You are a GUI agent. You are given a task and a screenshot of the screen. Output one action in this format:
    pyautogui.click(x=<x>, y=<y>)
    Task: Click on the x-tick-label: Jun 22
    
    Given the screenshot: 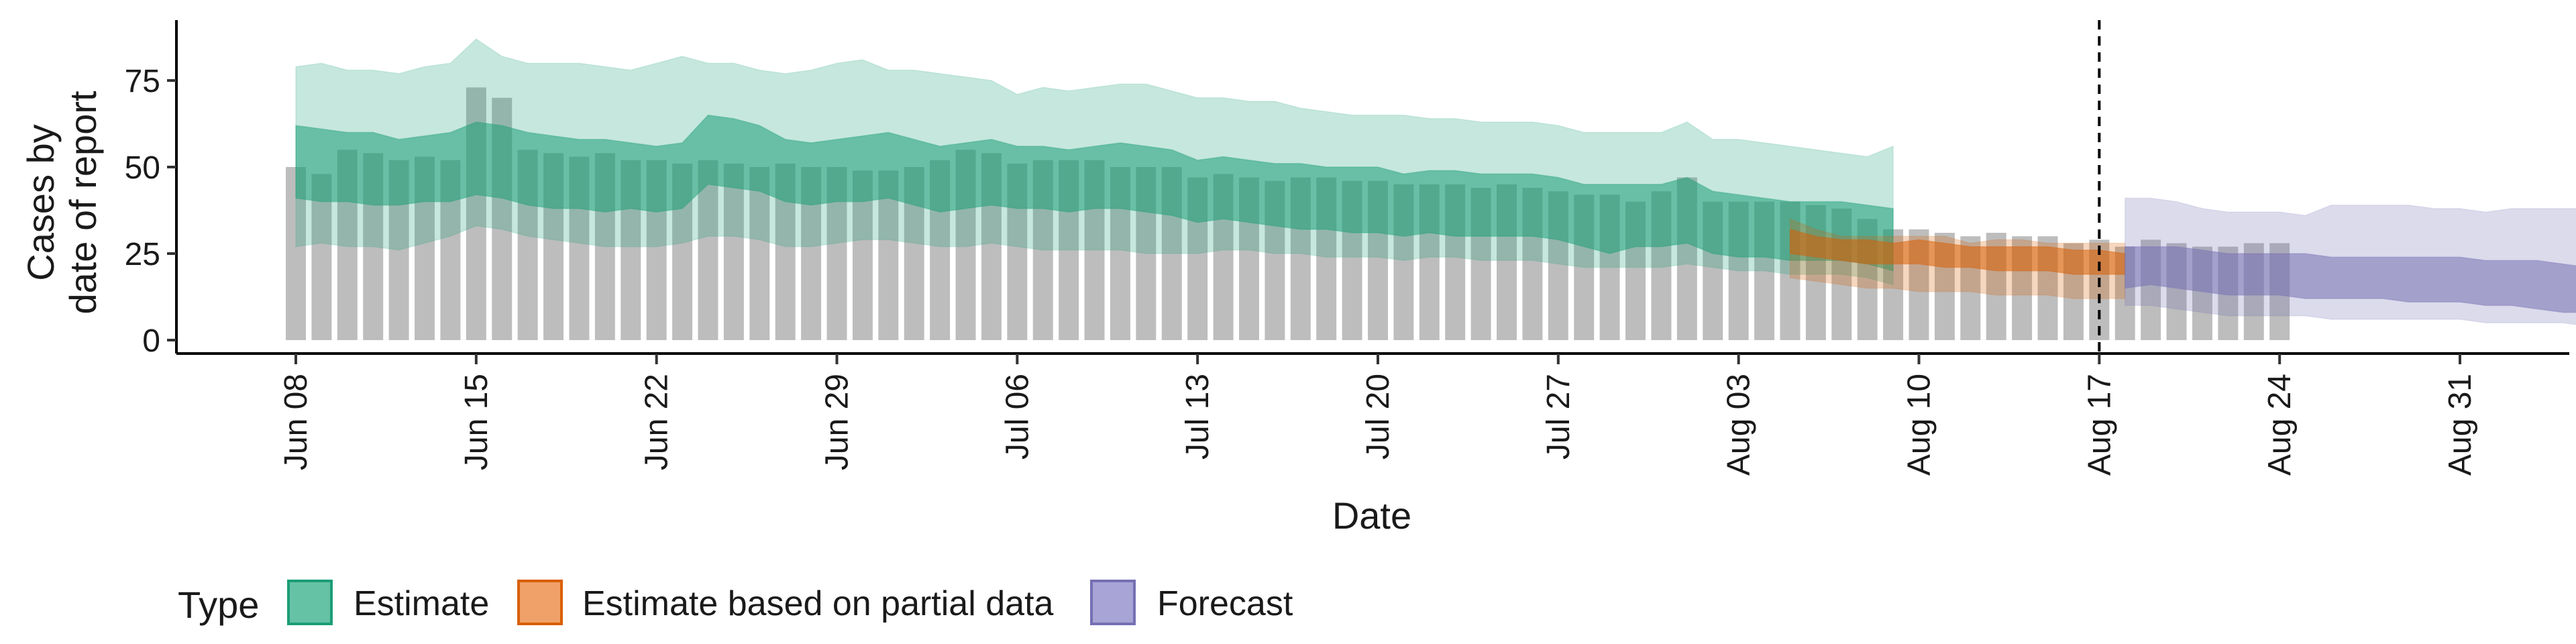 What is the action you would take?
    pyautogui.click(x=657, y=422)
    